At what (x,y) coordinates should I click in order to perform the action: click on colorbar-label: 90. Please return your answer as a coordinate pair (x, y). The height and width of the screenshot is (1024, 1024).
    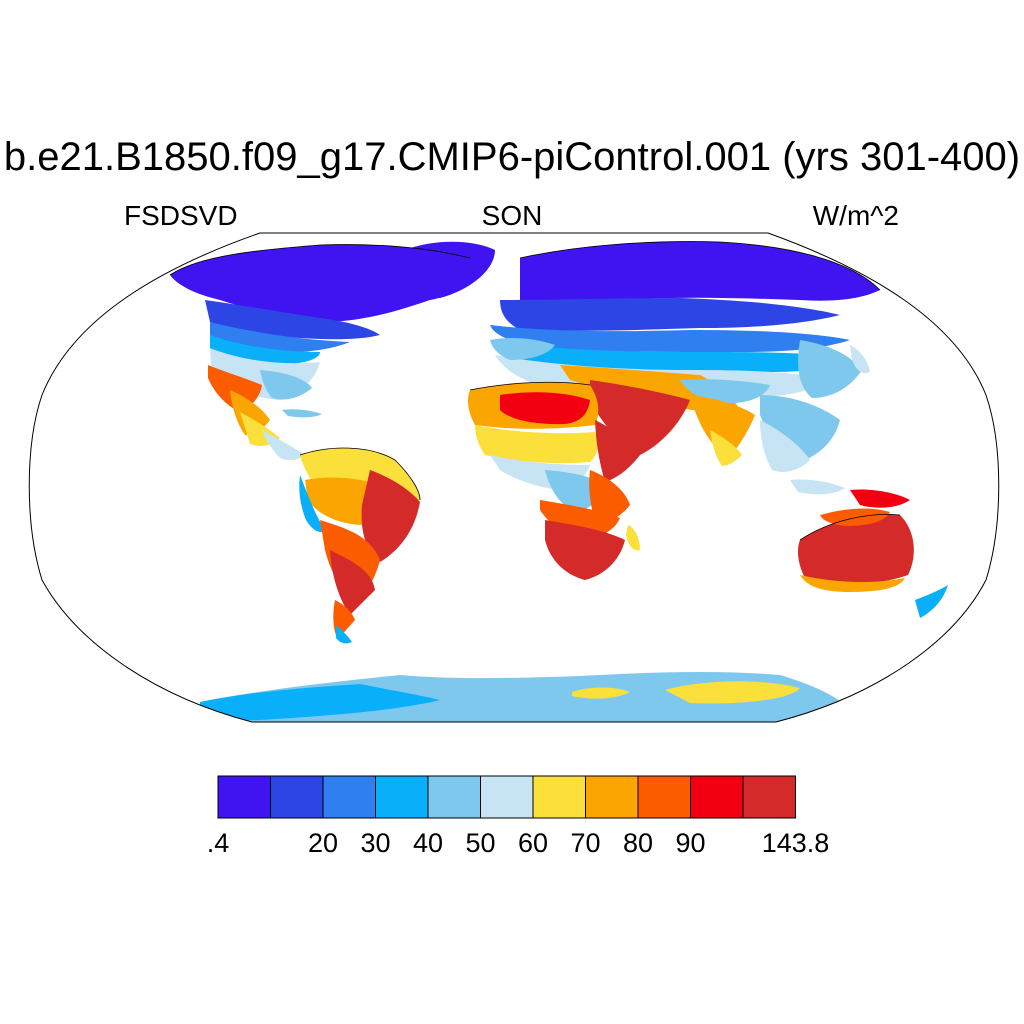
    Looking at the image, I should click on (690, 843).